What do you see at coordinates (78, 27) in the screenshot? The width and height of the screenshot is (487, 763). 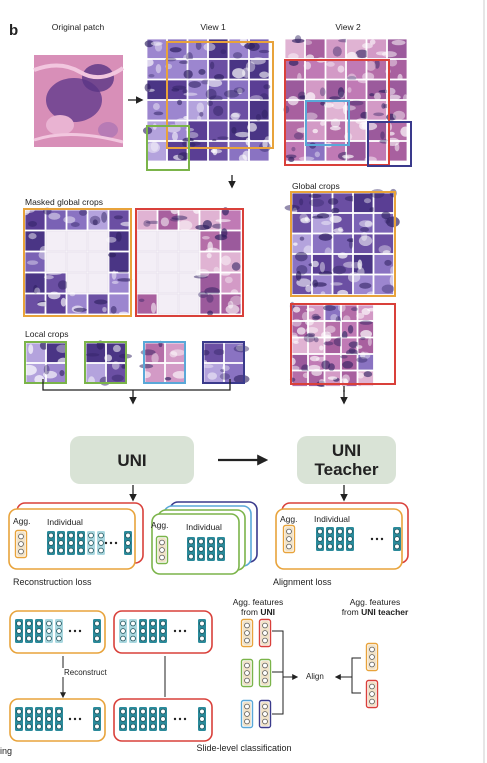 I see `original-patch-label: Original patch` at bounding box center [78, 27].